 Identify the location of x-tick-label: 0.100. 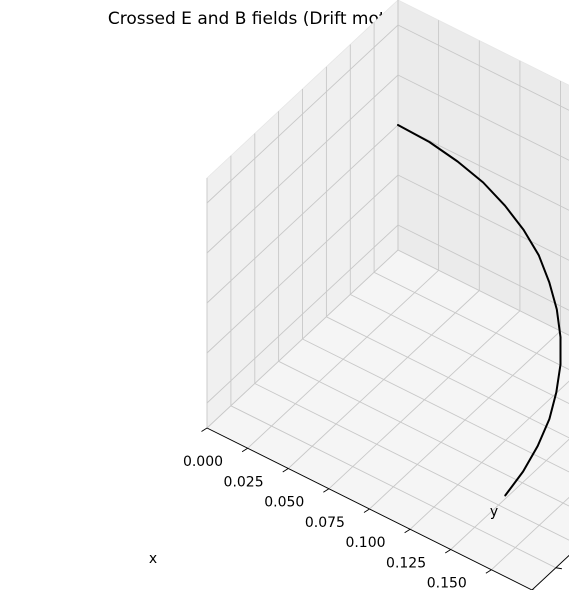
(365, 543).